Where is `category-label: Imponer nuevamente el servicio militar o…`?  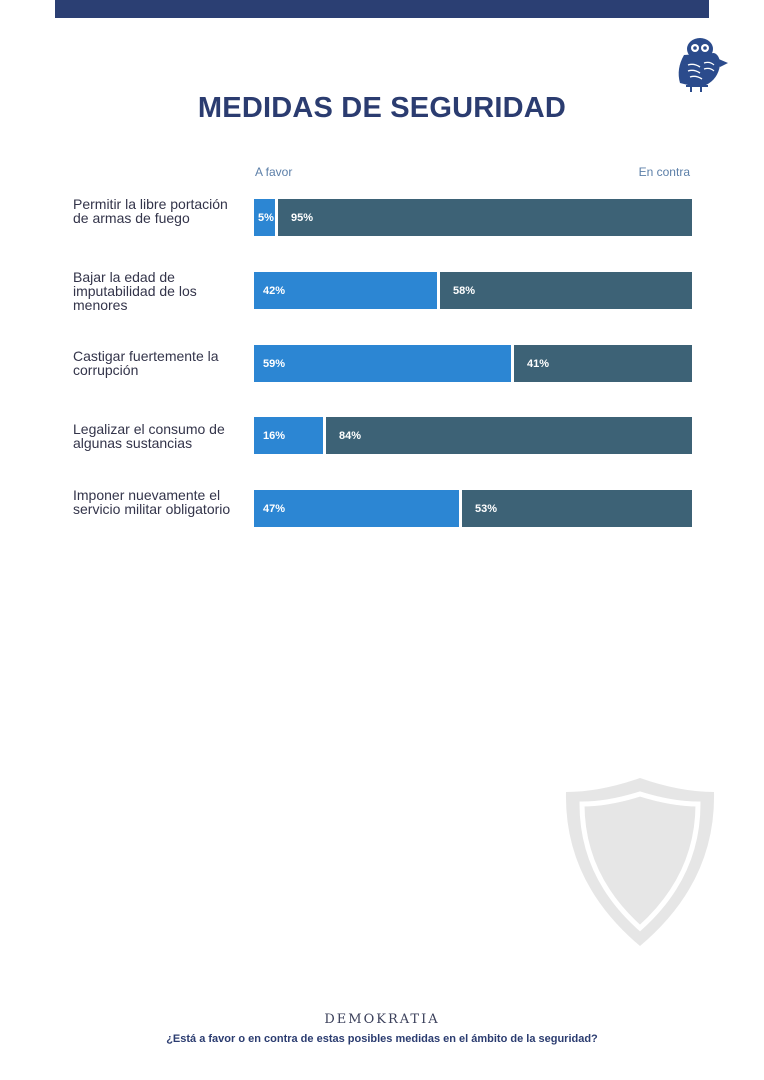 category-label: Imponer nuevamente el servicio militar o… is located at coordinates (152, 502).